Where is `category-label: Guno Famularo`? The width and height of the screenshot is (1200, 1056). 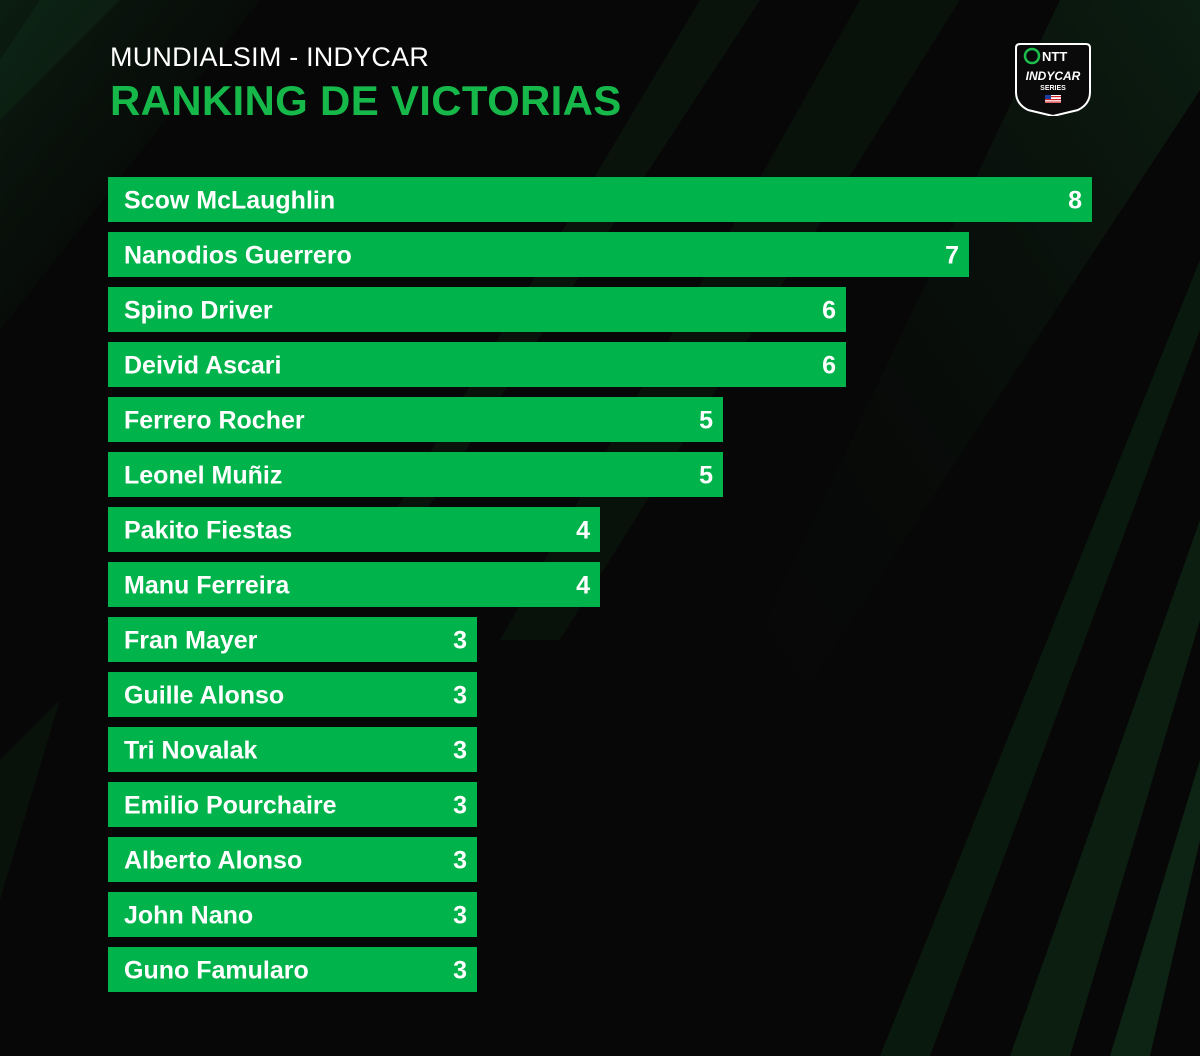 category-label: Guno Famularo is located at coordinates (216, 971).